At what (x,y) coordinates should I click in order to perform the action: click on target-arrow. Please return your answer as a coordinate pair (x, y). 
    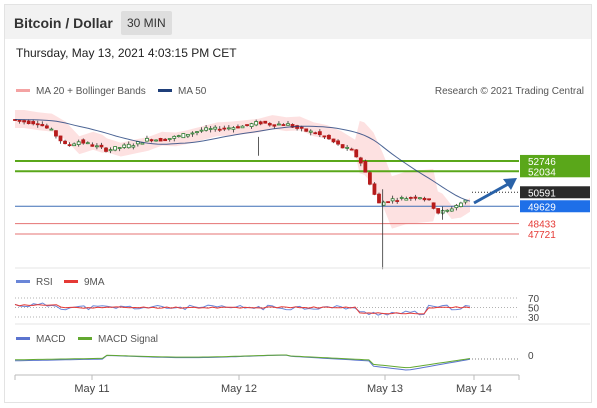
    Looking at the image, I should click on (495, 191).